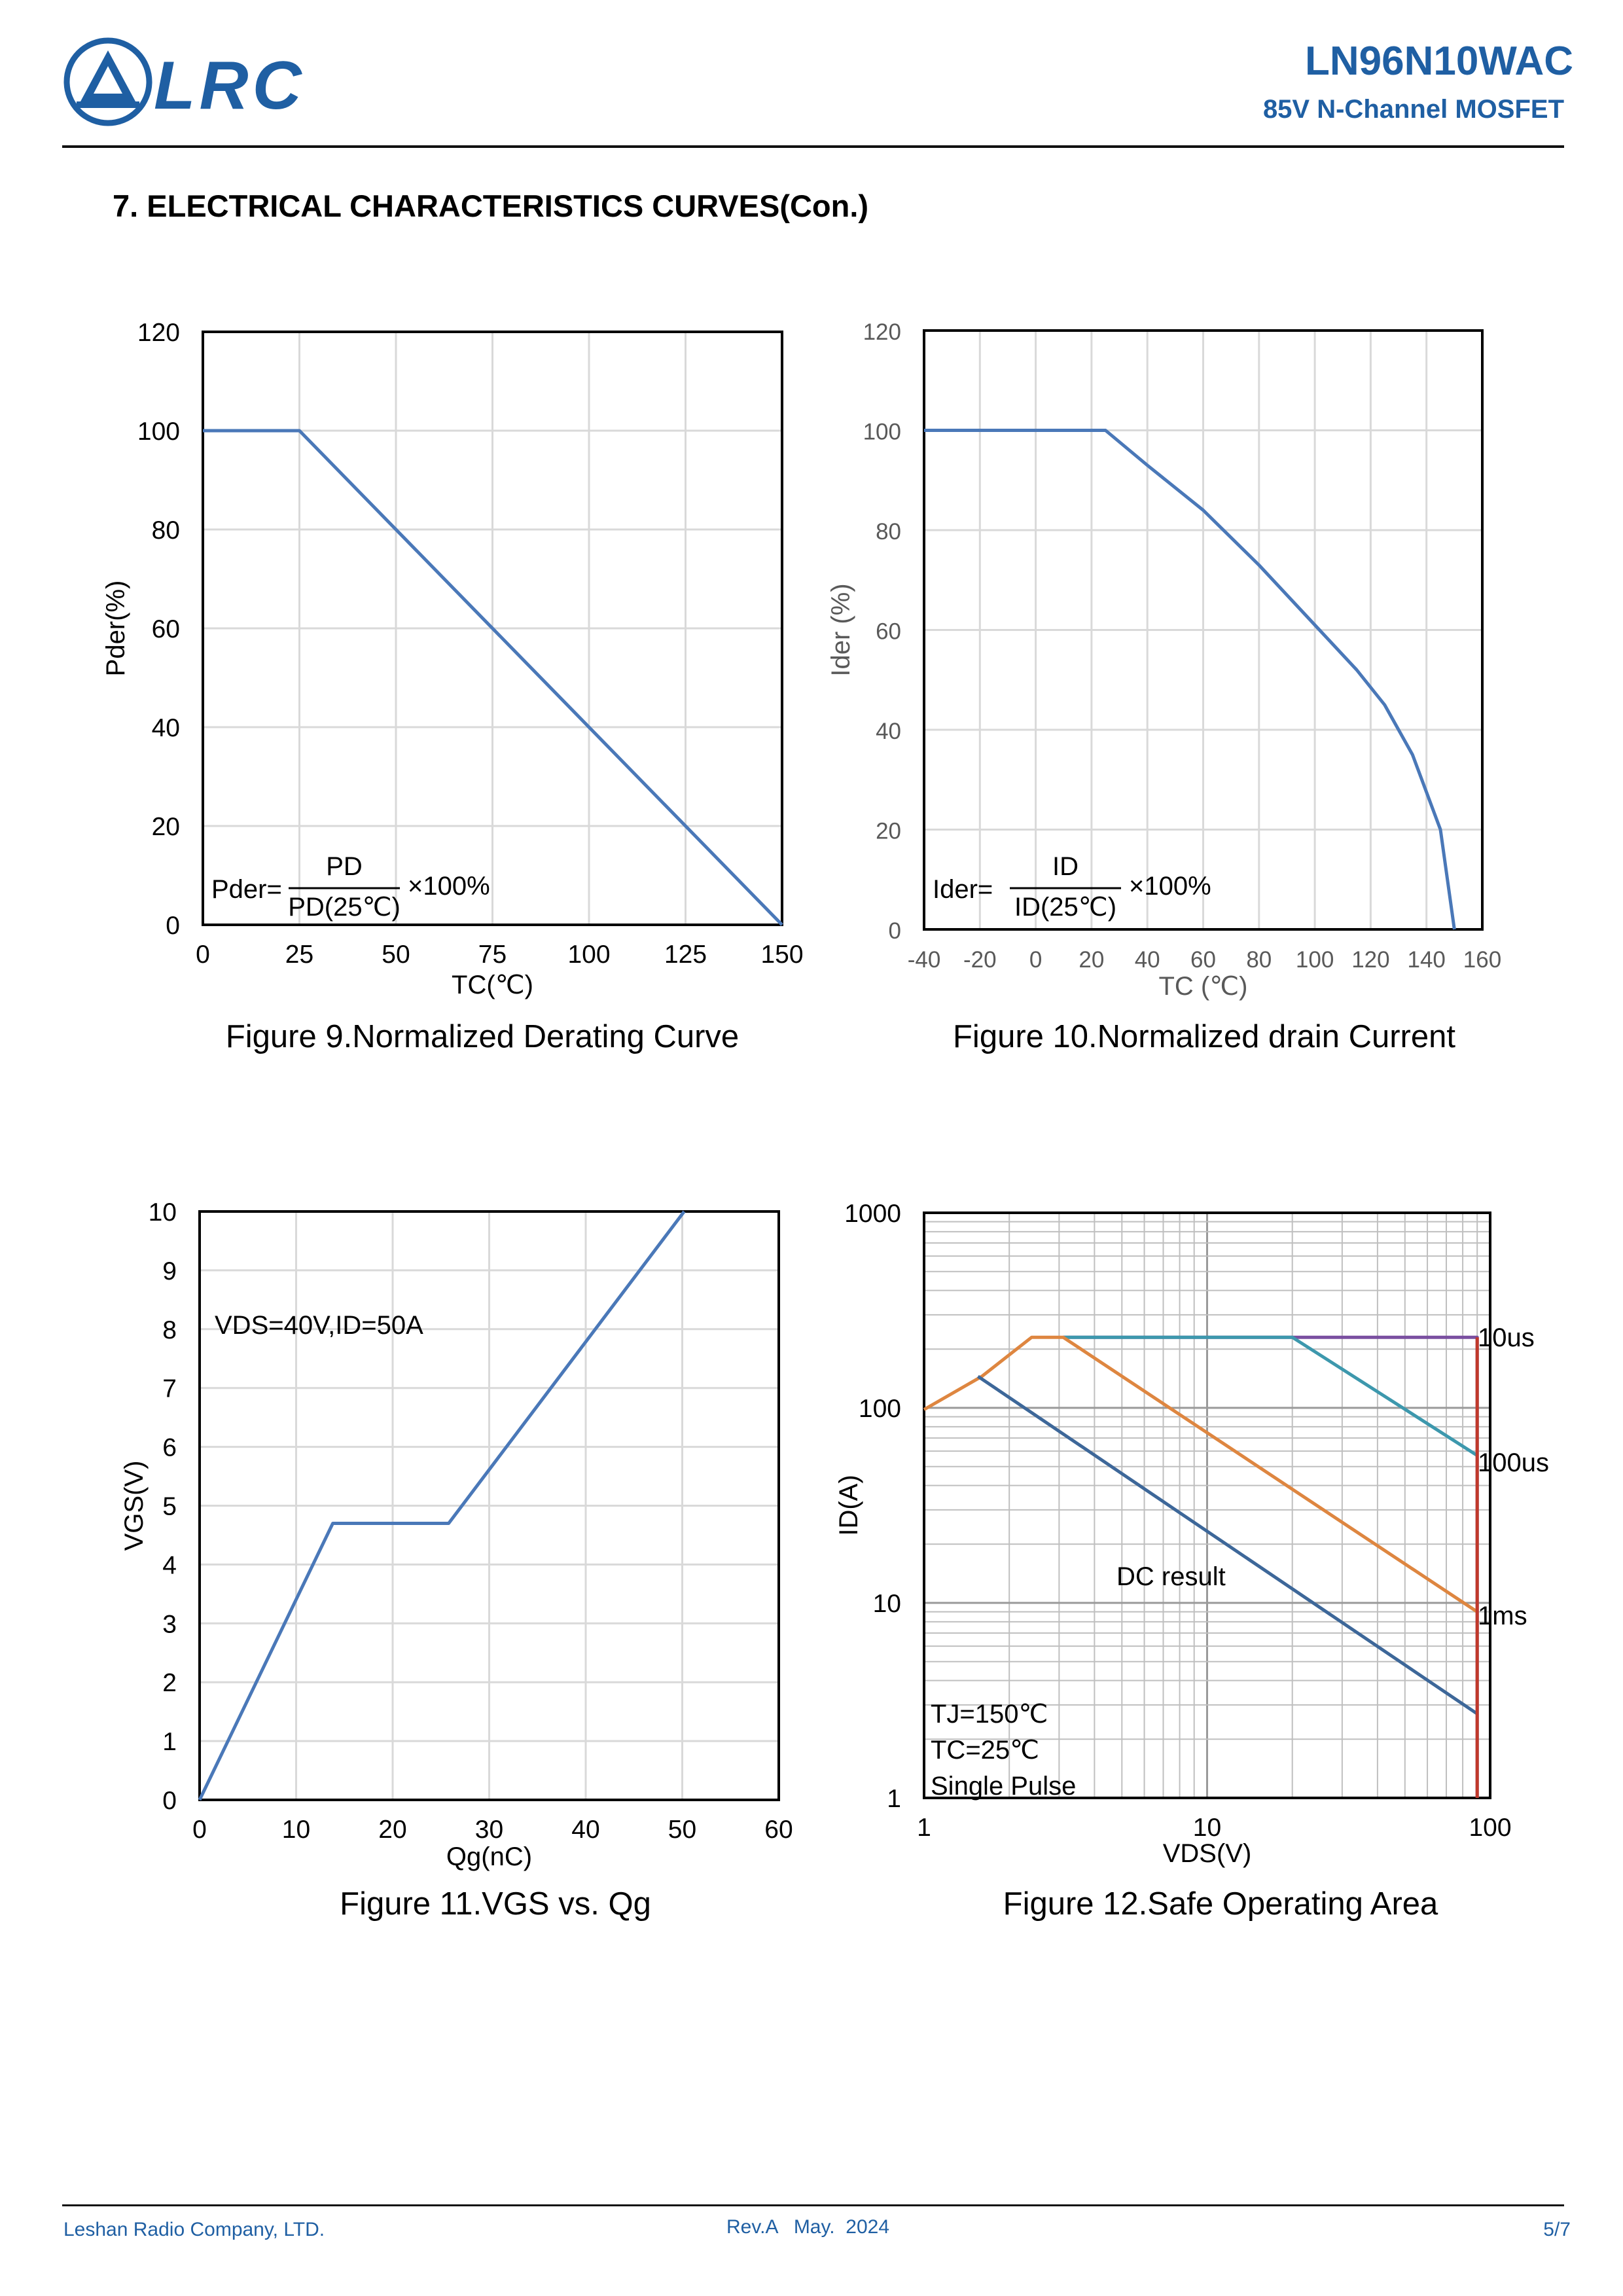 Image resolution: width=1623 pixels, height=2296 pixels. What do you see at coordinates (849, 1505) in the screenshot?
I see `y-axis-label: ID(A)` at bounding box center [849, 1505].